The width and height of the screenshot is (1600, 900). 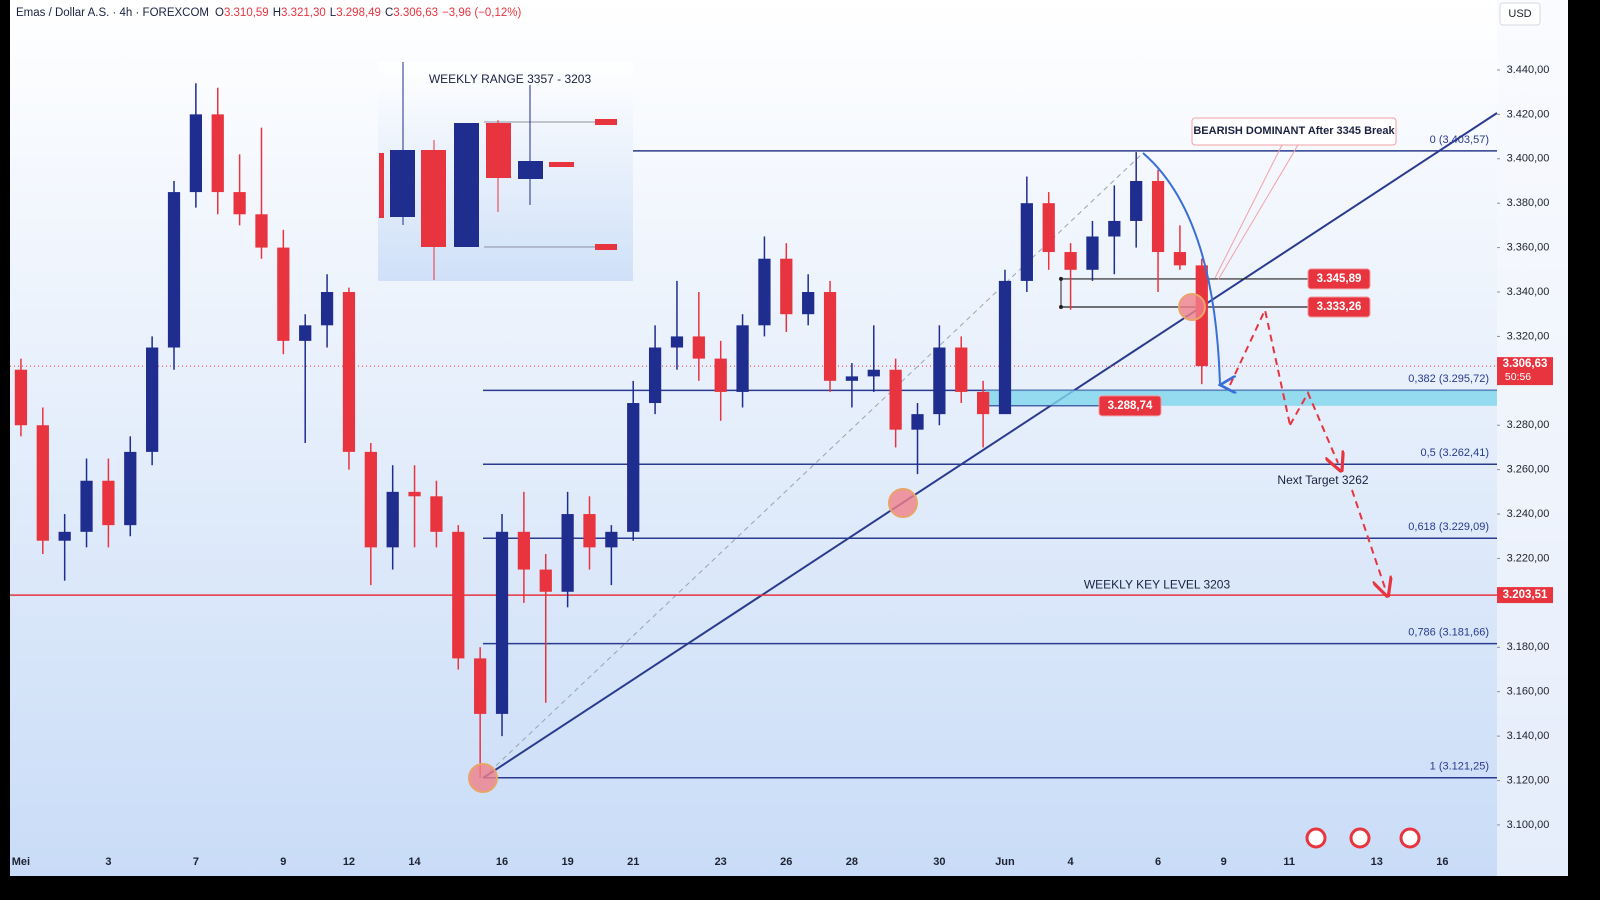 I want to click on x-tick-label: 13, so click(x=1377, y=862).